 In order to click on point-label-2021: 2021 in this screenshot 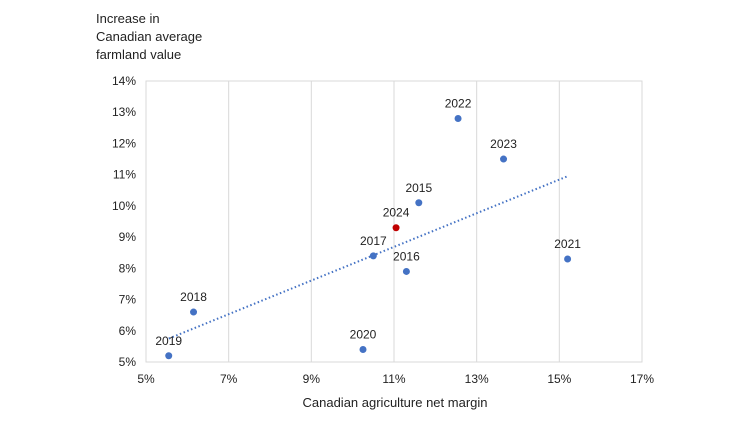, I will do `click(567, 244)`.